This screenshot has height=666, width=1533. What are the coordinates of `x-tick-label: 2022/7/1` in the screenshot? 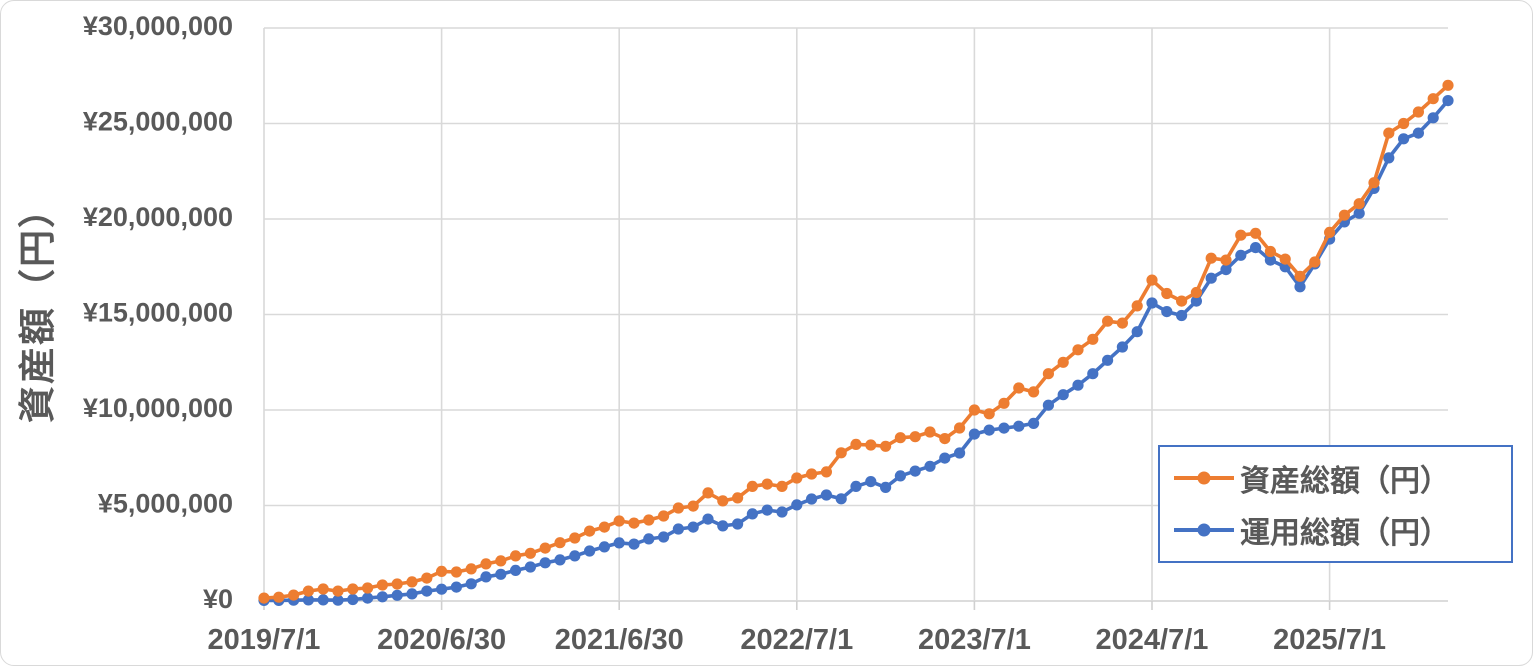 It's located at (796, 640).